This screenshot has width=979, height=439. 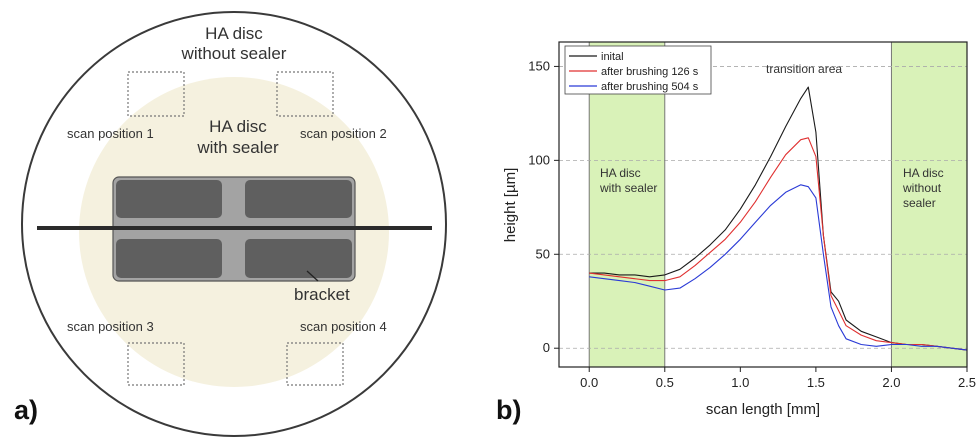 What do you see at coordinates (650, 72) in the screenshot?
I see `legend-label-126s: after brushing 126 s` at bounding box center [650, 72].